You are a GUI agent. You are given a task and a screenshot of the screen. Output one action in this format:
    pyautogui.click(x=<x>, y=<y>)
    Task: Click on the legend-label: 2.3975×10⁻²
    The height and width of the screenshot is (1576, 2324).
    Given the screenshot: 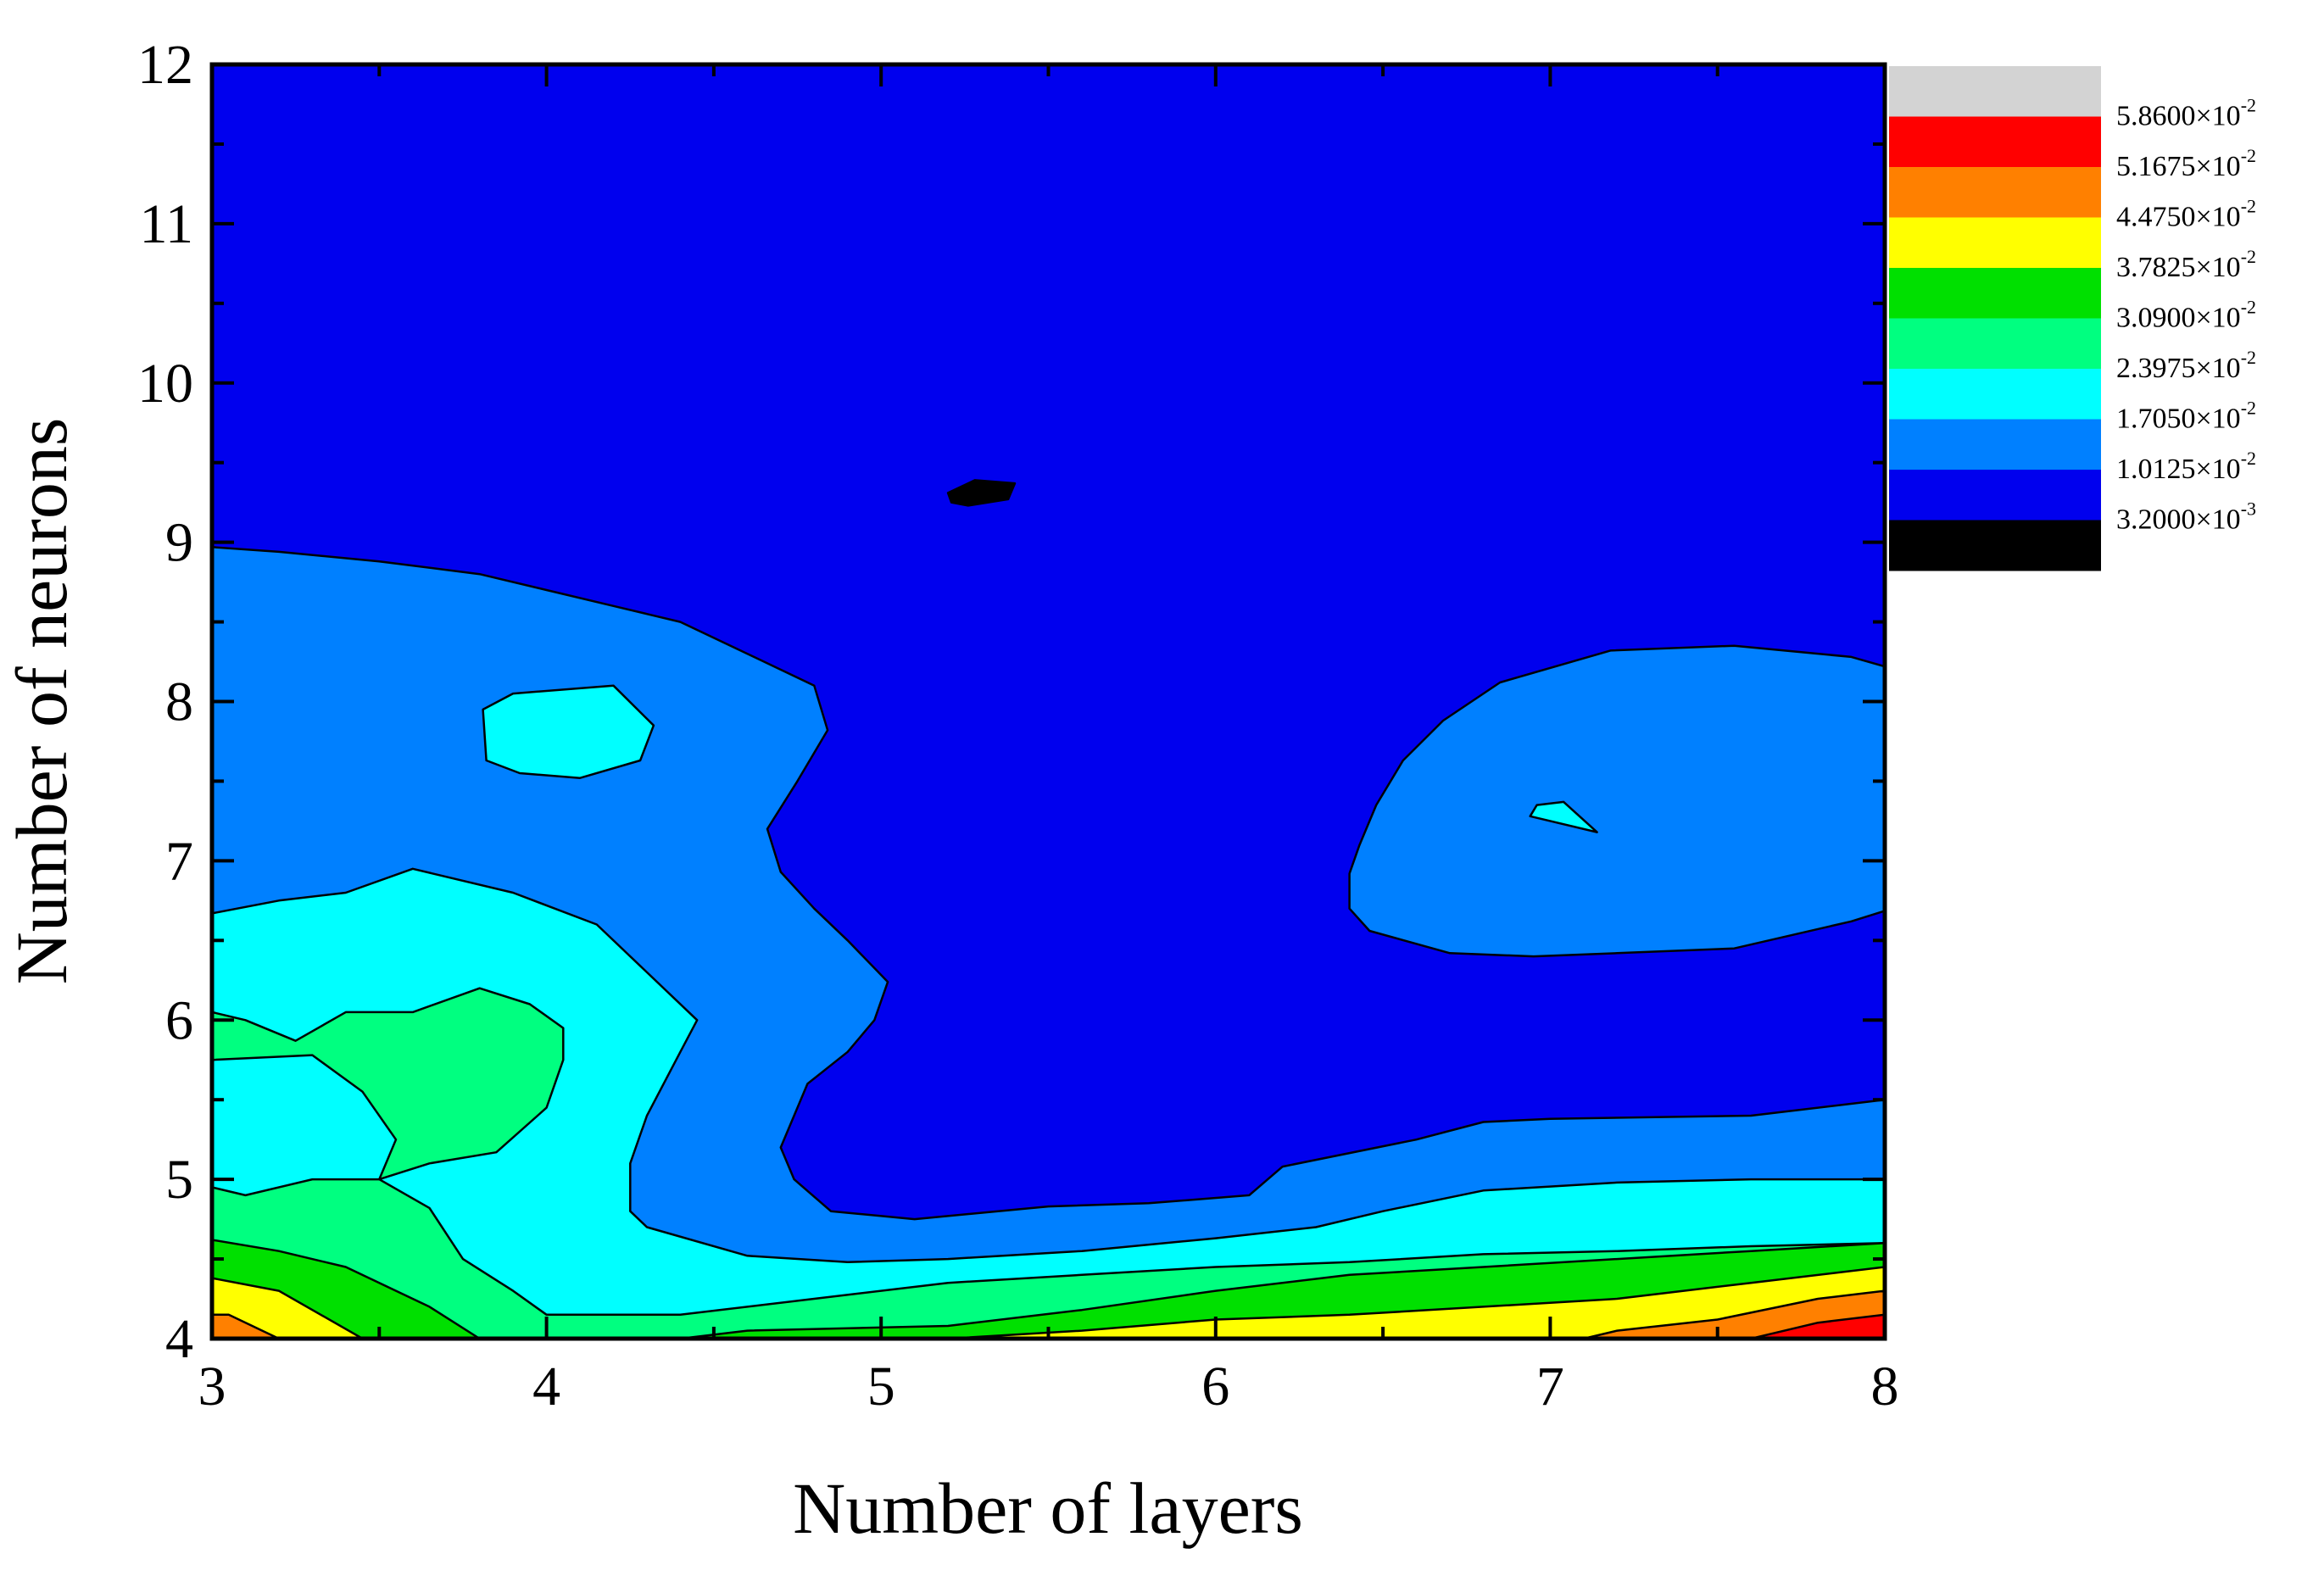 What is the action you would take?
    pyautogui.click(x=2186, y=365)
    